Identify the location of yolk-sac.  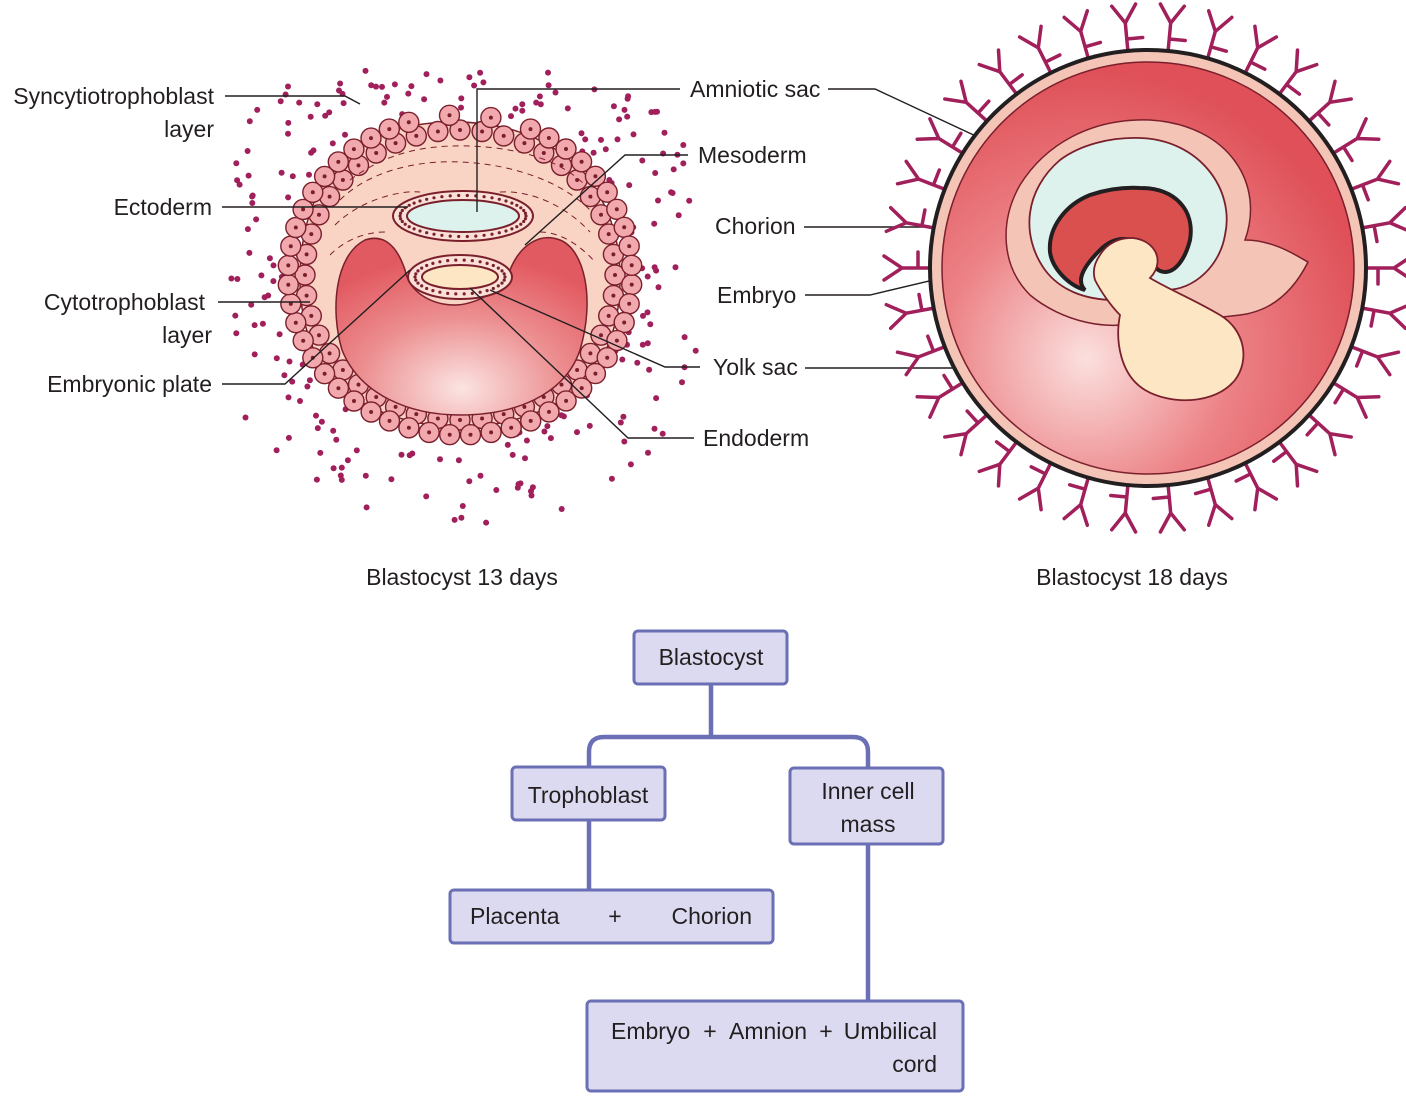
(1168, 319).